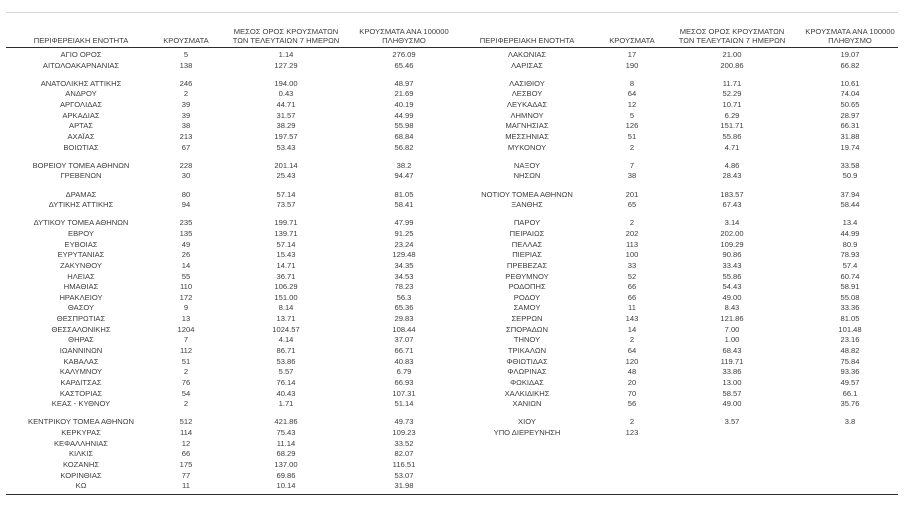 The height and width of the screenshot is (511, 904). What do you see at coordinates (527, 265) in the screenshot?
I see `region-cell: ΠΡΕΒΕΖΑΣ` at bounding box center [527, 265].